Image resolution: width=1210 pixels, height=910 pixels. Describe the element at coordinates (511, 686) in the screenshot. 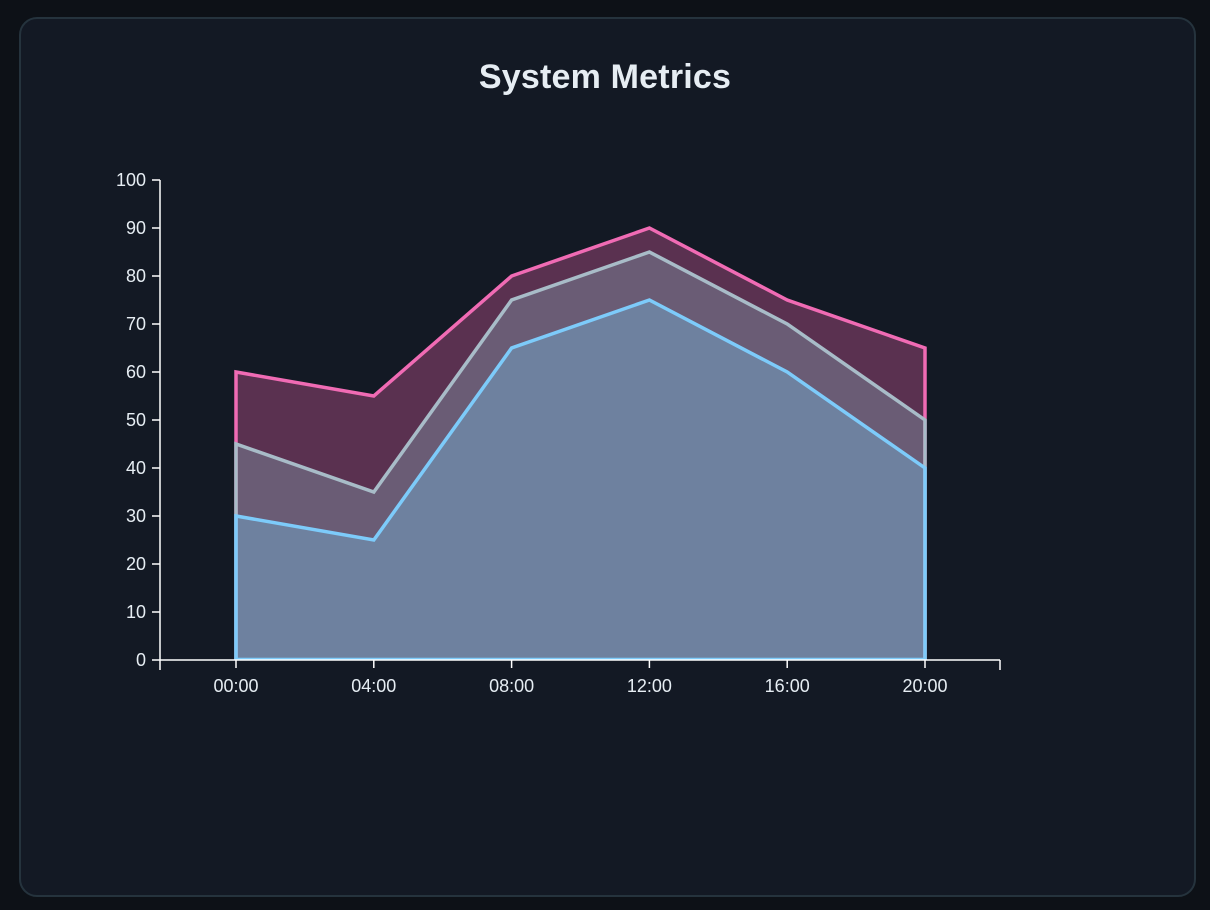

I see `x-tick-label: 08:00` at that location.